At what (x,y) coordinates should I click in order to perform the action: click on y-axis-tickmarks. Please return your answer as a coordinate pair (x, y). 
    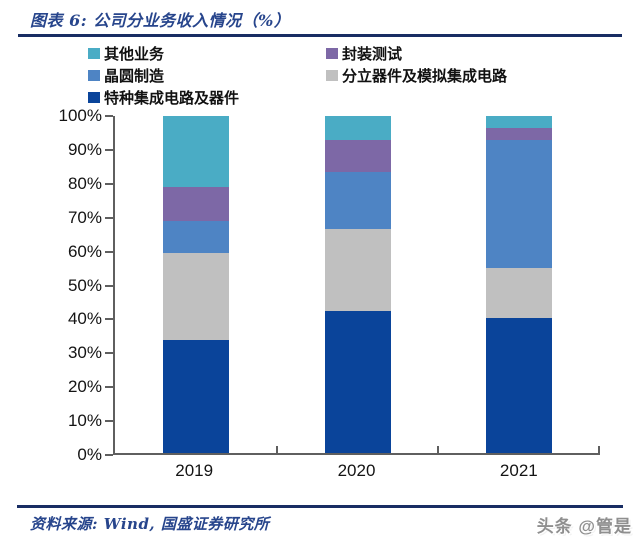
    Looking at the image, I should click on (109, 285).